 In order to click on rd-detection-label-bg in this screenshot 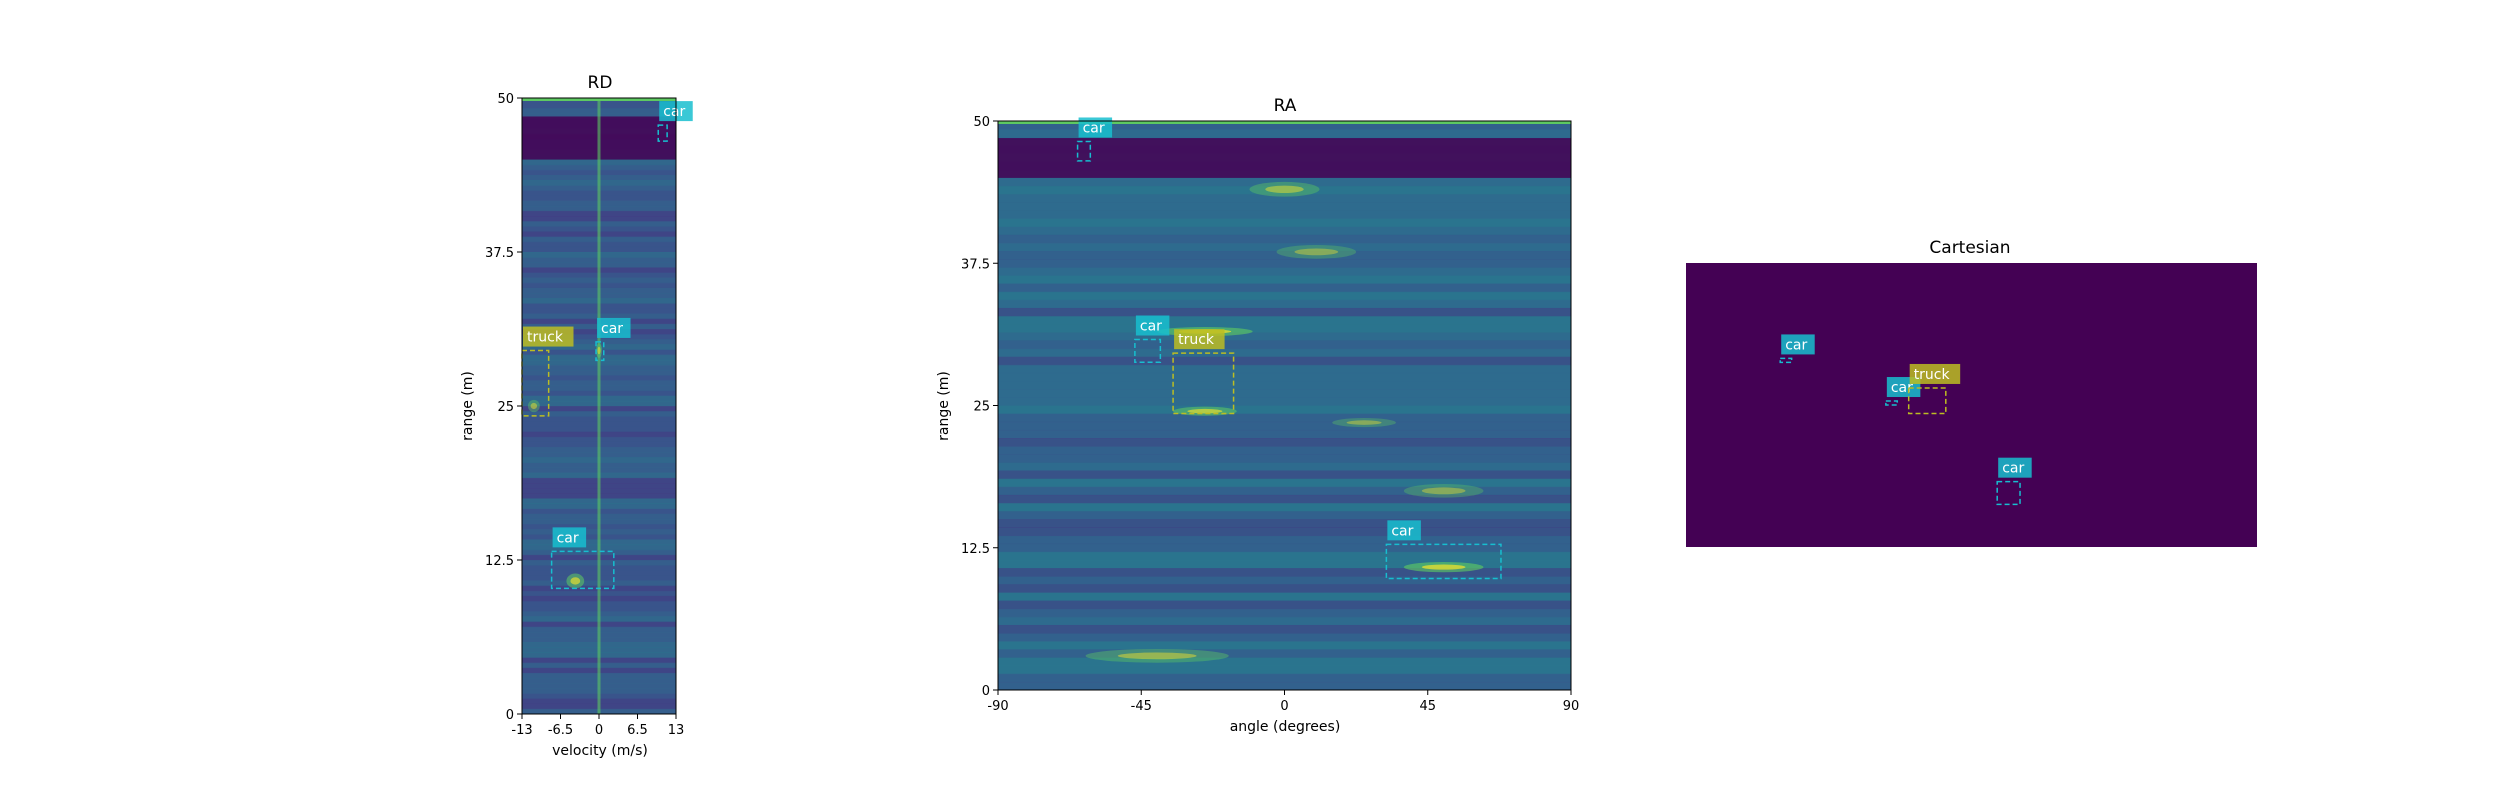, I will do `click(614, 327)`.